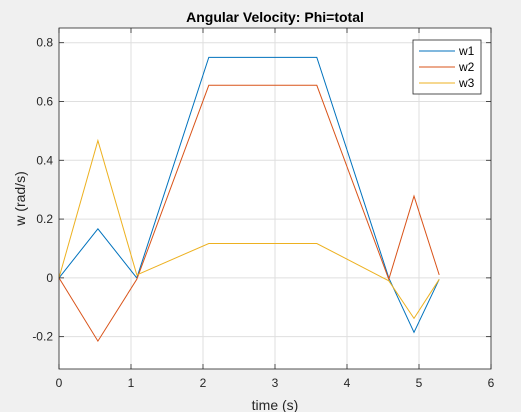 This screenshot has height=412, width=521. Describe the element at coordinates (275, 404) in the screenshot. I see `x-axis-label: time (s)` at that location.